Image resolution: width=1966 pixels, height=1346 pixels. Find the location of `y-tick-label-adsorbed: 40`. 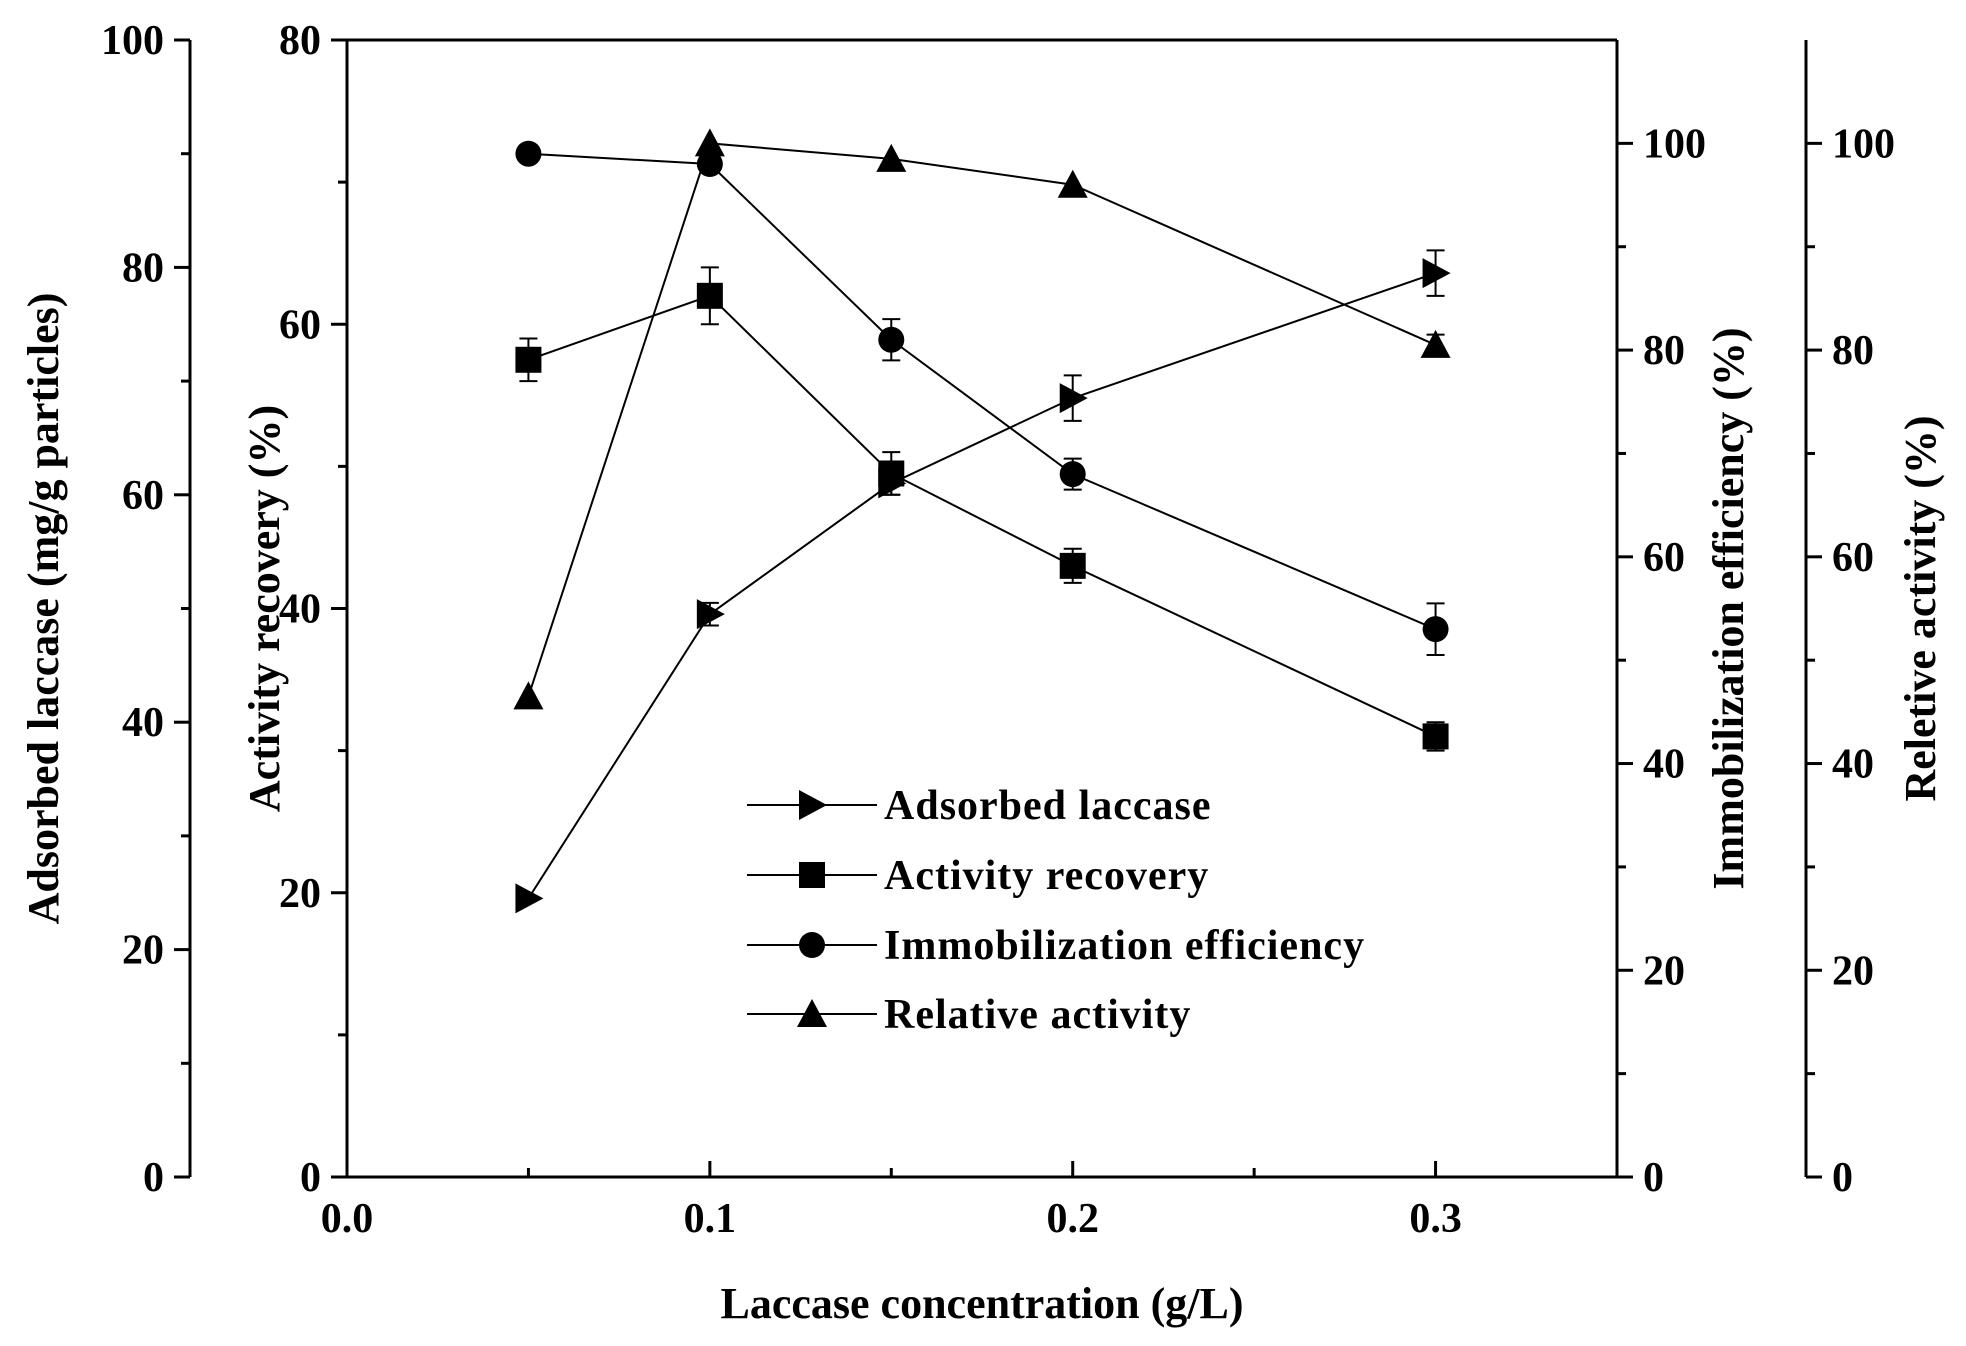

y-tick-label-adsorbed: 40 is located at coordinates (143, 723).